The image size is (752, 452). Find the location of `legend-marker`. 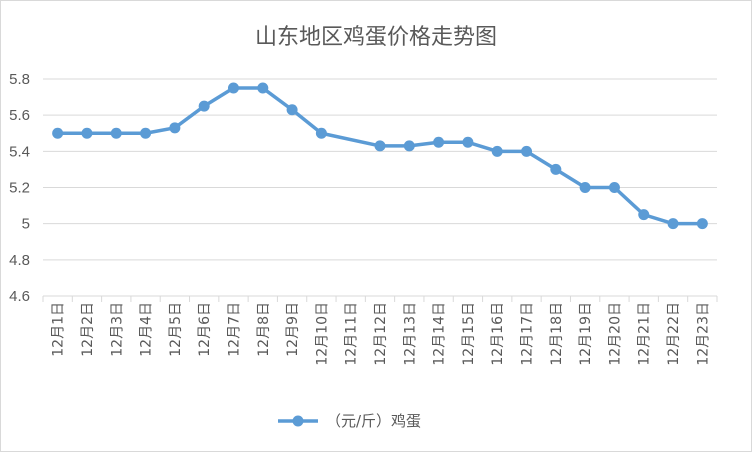

legend-marker is located at coordinates (298, 421).